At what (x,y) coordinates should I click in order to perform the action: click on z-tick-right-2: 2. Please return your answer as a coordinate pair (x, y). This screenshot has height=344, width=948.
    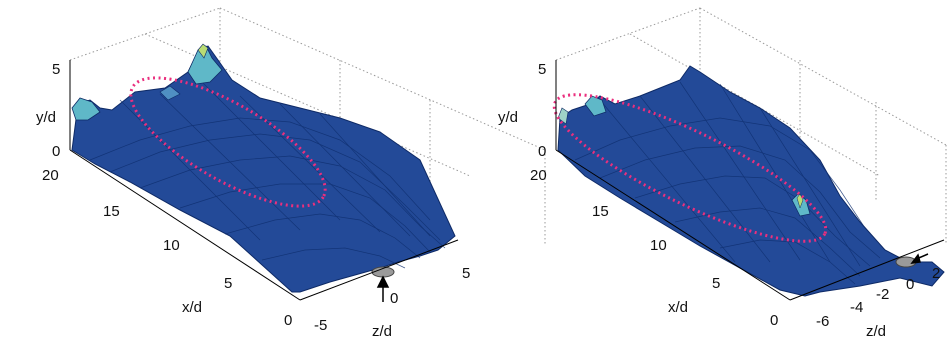
    Looking at the image, I should click on (936, 273).